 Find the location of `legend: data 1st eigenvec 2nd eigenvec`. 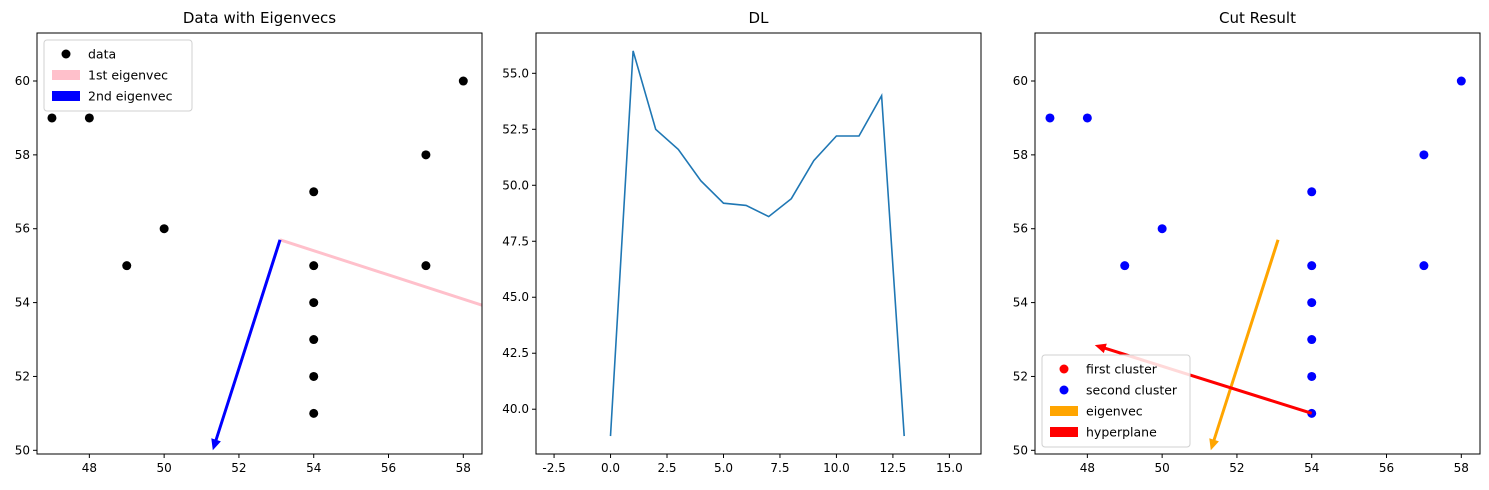

legend: data 1st eigenvec 2nd eigenvec is located at coordinates (118, 75).